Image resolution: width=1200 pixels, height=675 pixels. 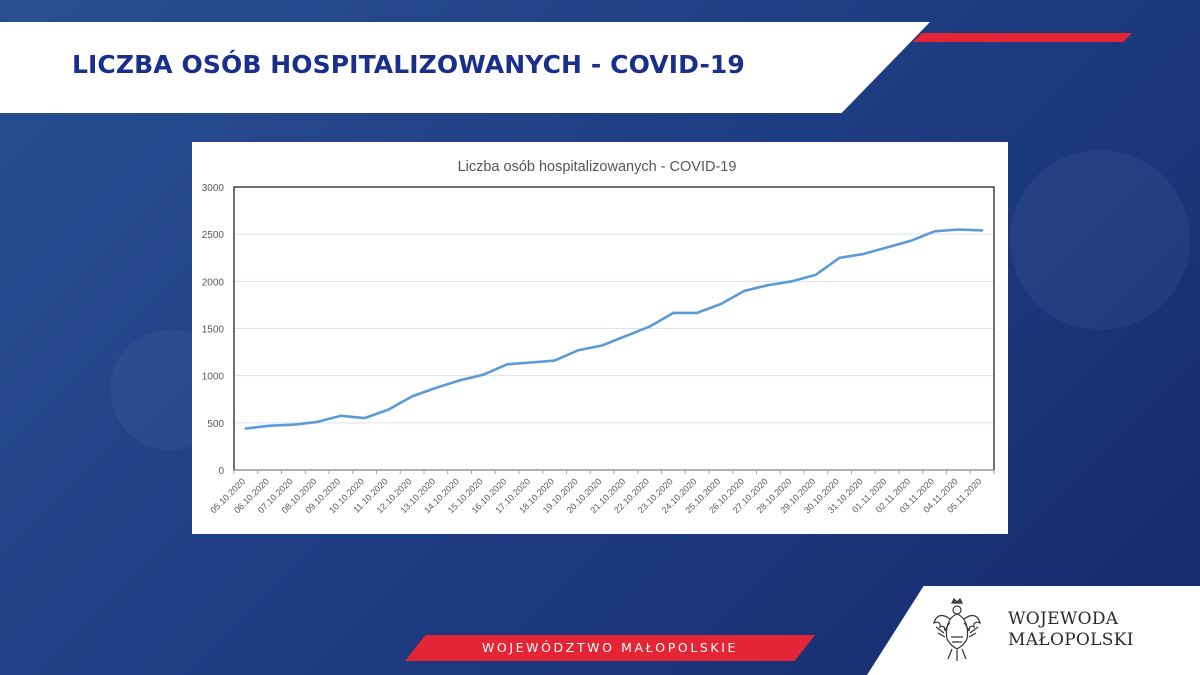 I want to click on y-tick-label: 1500, so click(x=213, y=330).